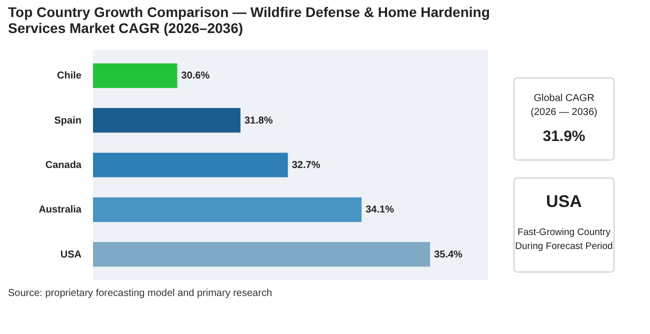  What do you see at coordinates (68, 120) in the screenshot?
I see `y-tick-label: Spain` at bounding box center [68, 120].